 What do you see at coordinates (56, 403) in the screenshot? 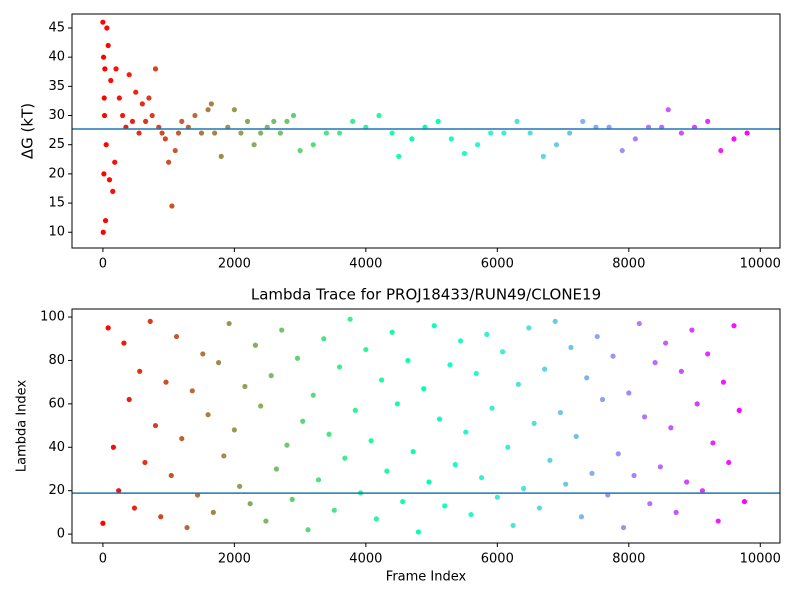
I see `y-tick-label: 60` at bounding box center [56, 403].